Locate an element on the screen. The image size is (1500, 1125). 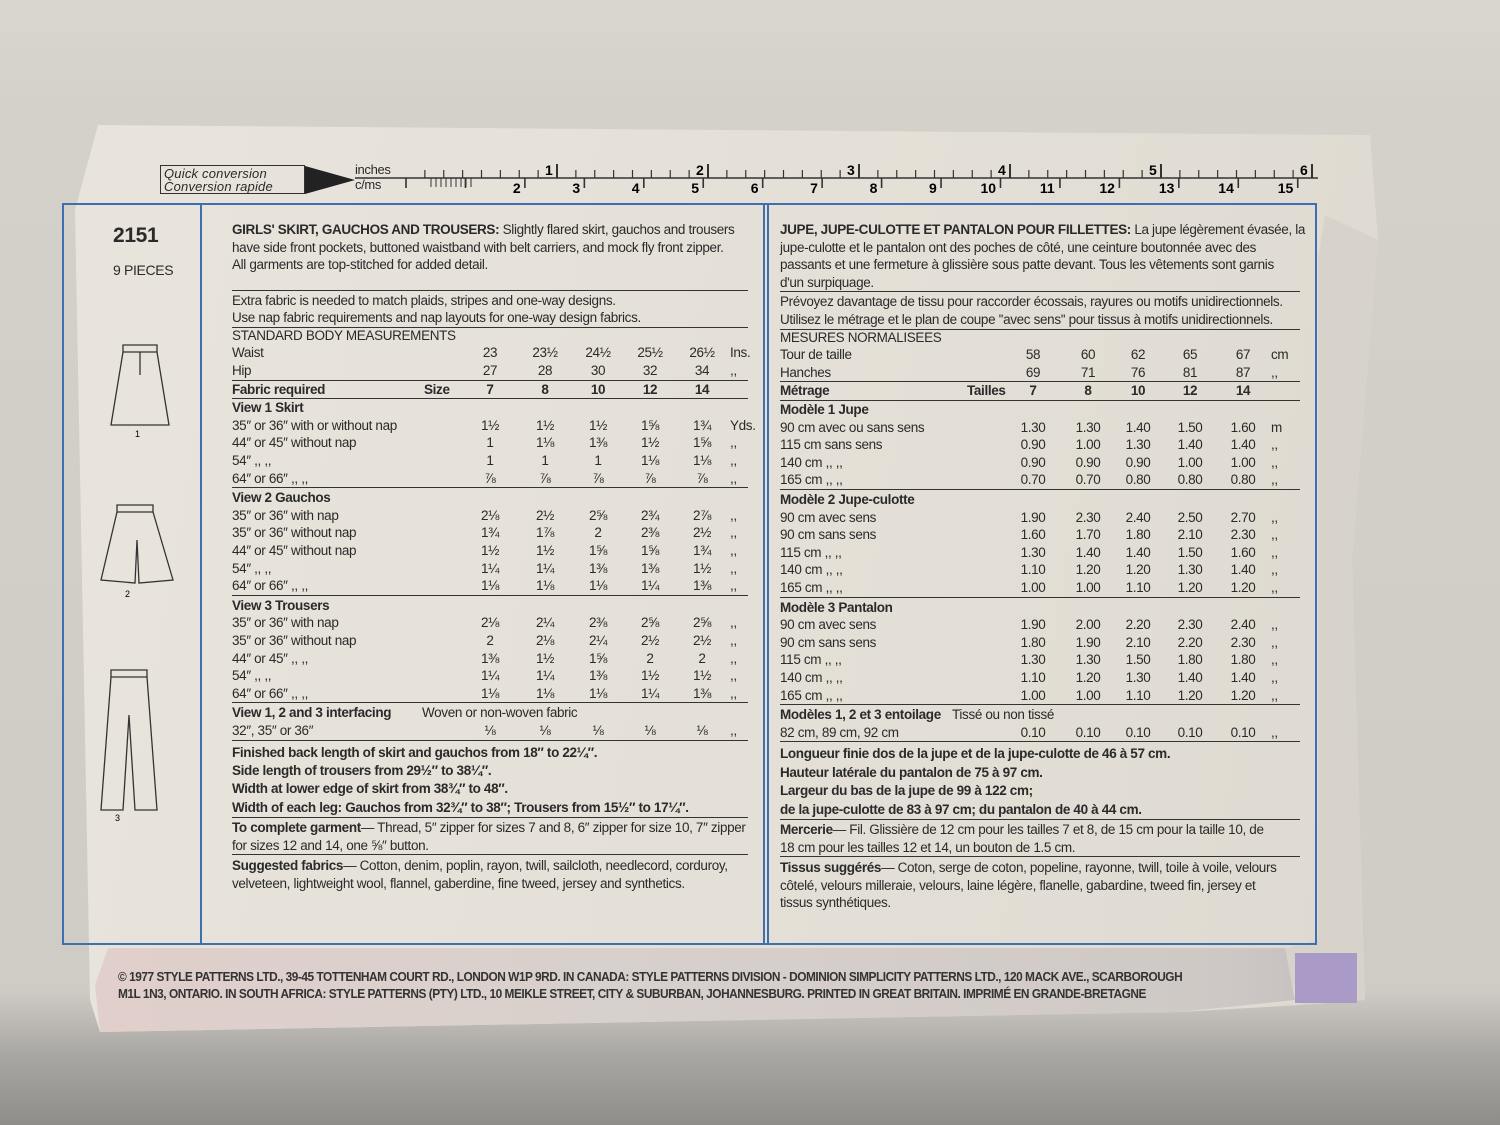
value-cell: 1.60 is located at coordinates (1033, 535).